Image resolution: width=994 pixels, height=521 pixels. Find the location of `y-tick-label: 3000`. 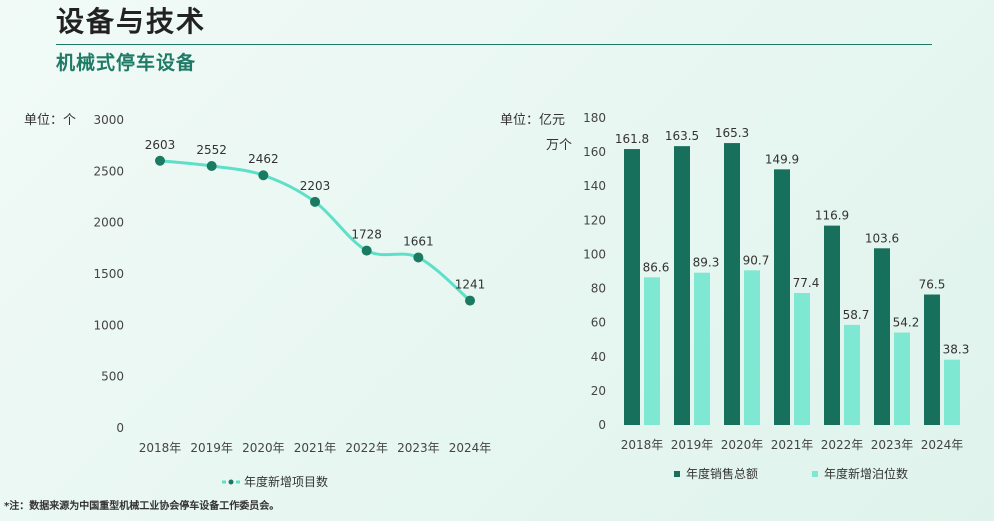

y-tick-label: 3000 is located at coordinates (108, 120).